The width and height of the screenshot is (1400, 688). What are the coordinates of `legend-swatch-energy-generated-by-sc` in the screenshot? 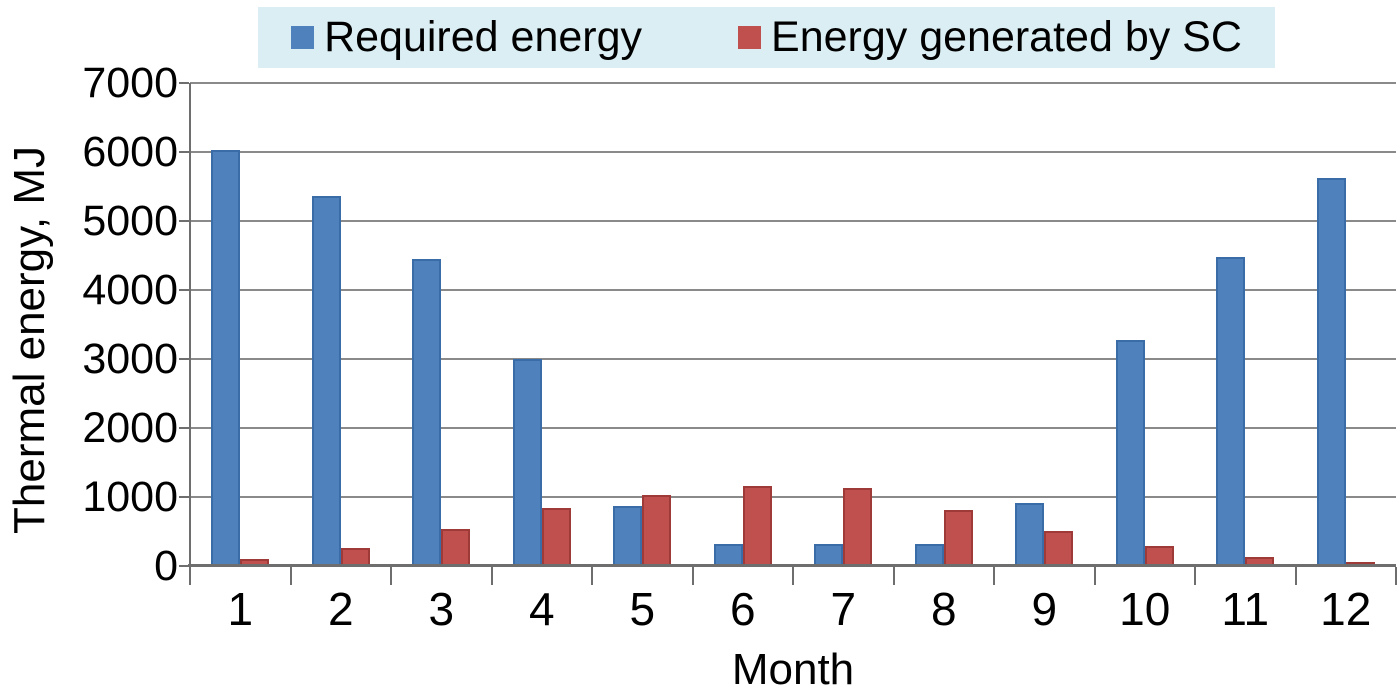 It's located at (750, 37).